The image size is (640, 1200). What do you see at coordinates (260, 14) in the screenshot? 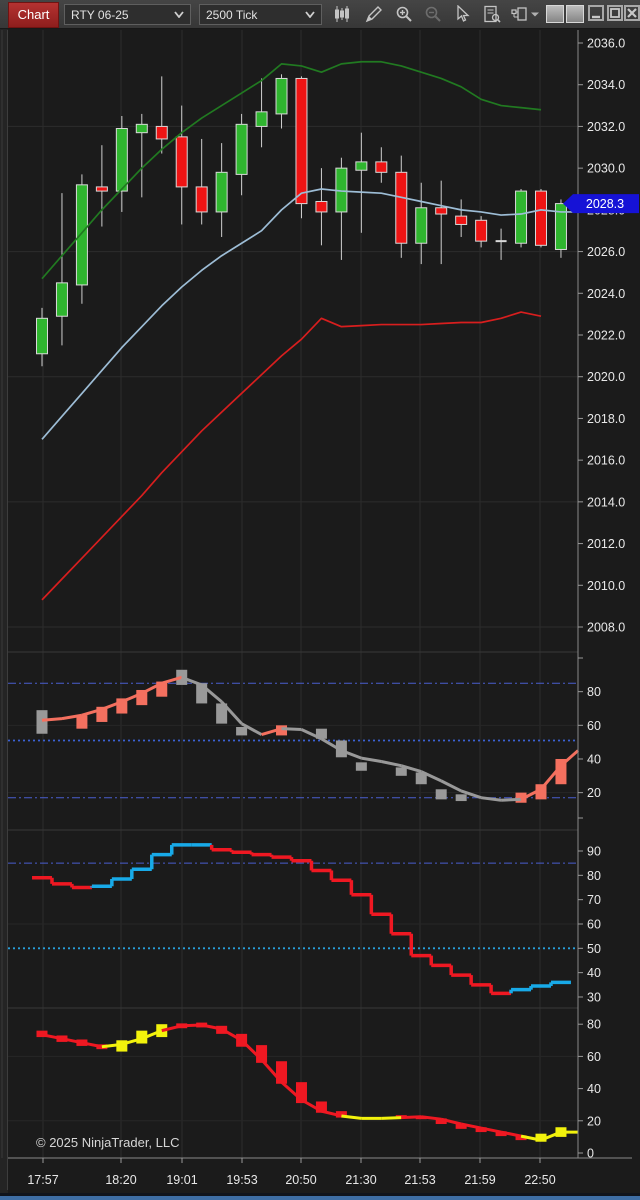
I see `interval-select: 2500 Tick` at bounding box center [260, 14].